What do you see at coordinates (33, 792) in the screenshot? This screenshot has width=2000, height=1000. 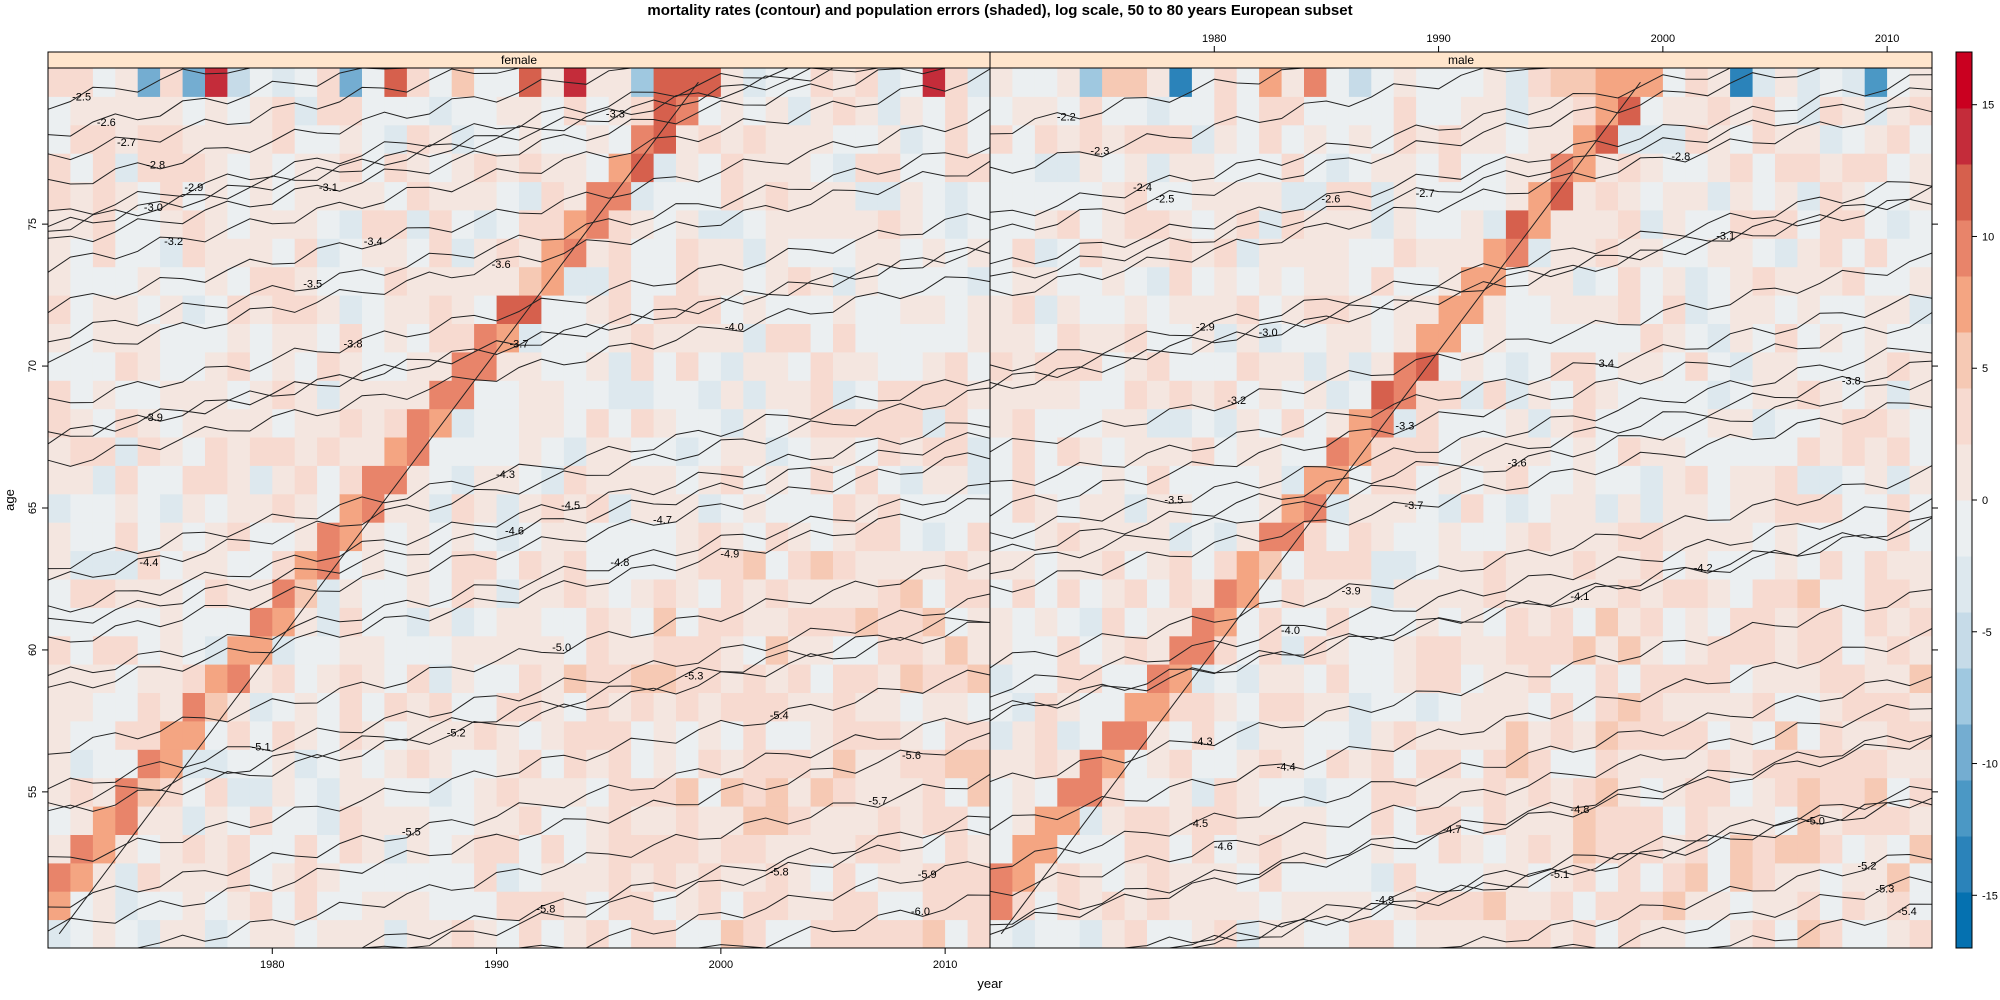 I see `y-tick-label: 55` at bounding box center [33, 792].